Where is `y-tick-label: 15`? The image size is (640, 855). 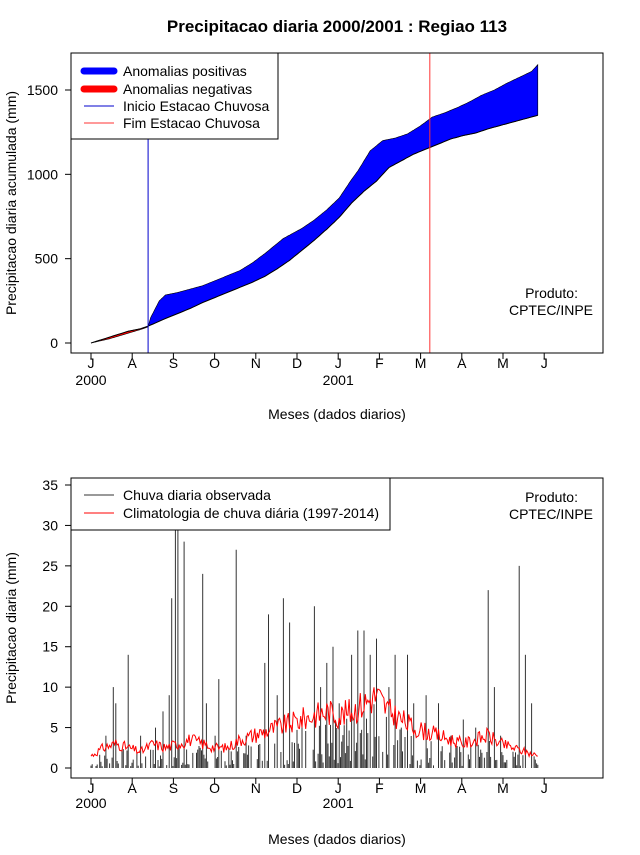
y-tick-label: 15 is located at coordinates (50, 647).